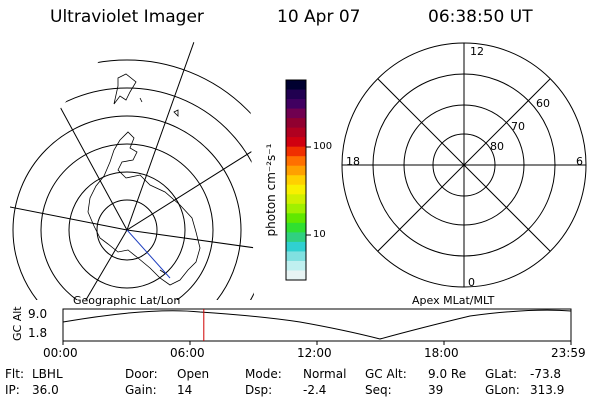 This screenshot has width=600, height=400. Describe the element at coordinates (477, 51) in the screenshot. I see `mlt-label-12: 12` at that location.